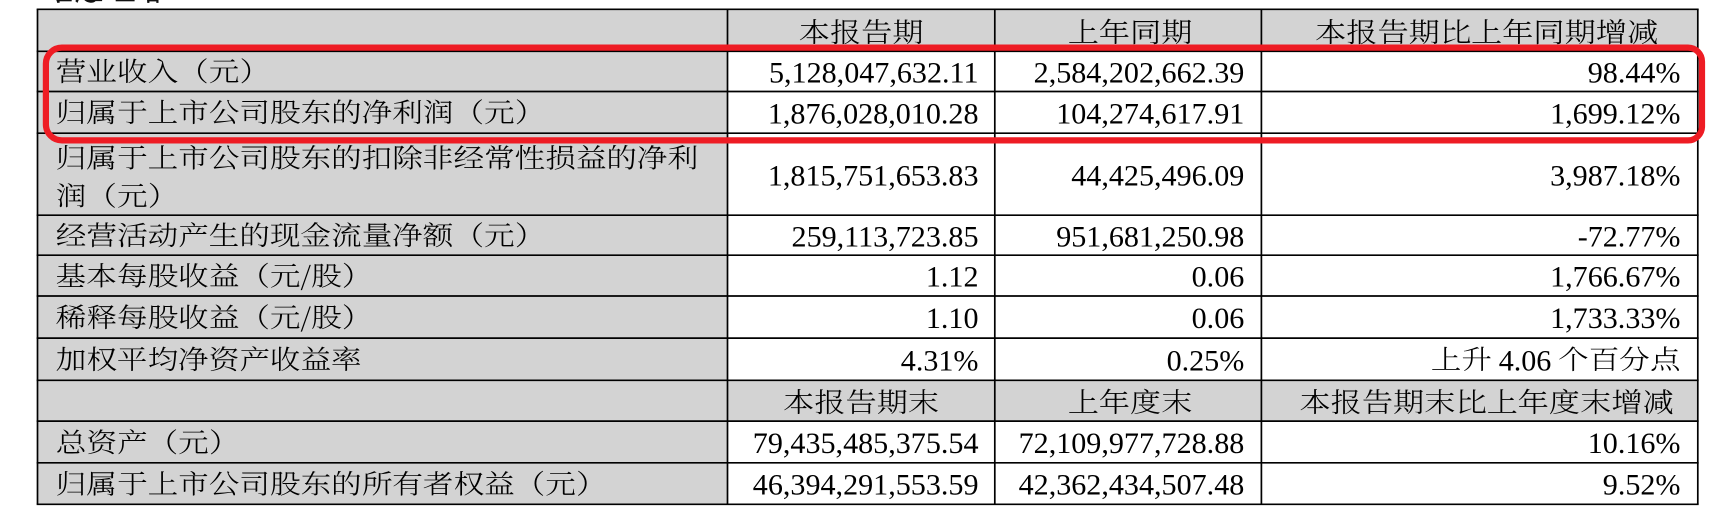 The image size is (1716, 528). Describe the element at coordinates (1150, 236) in the screenshot. I see `svg-text: 951,681,250.98` at that location.